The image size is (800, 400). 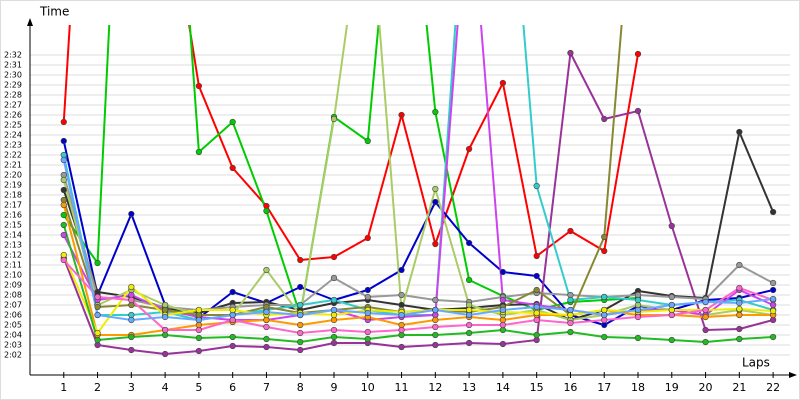 What do you see at coordinates (13, 155) in the screenshot?
I see `y-tick-label: 2:22` at bounding box center [13, 155].